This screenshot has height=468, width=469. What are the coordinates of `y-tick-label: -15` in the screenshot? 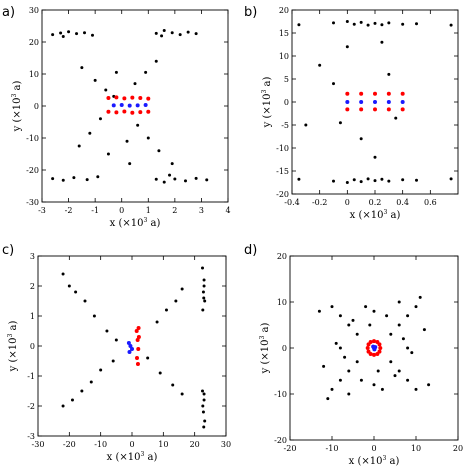 It's located at (282, 171).